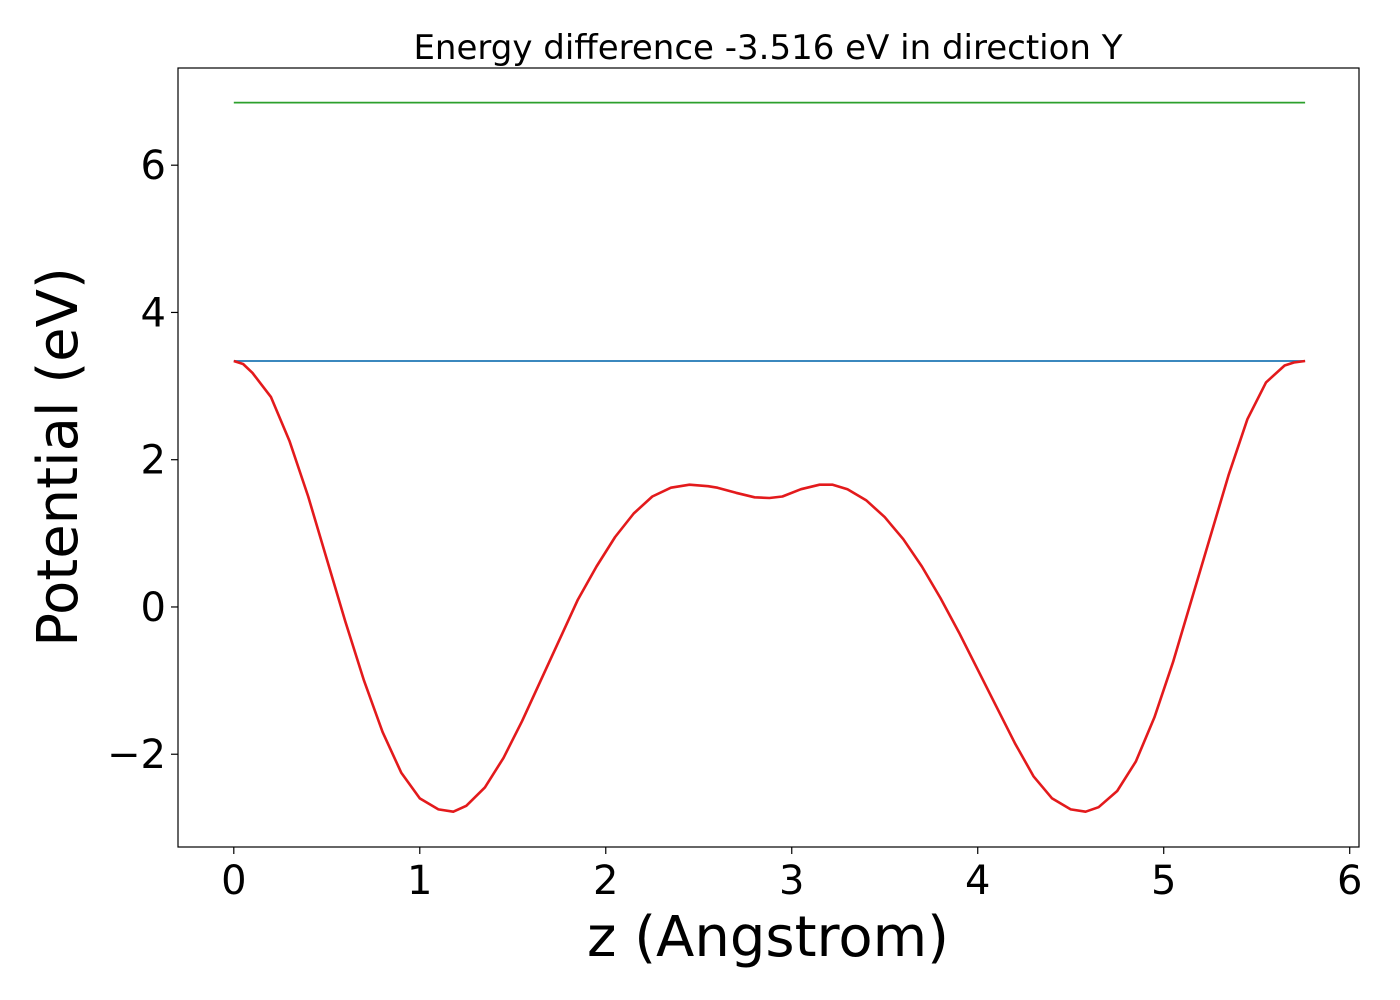 The width and height of the screenshot is (1400, 1000). I want to click on x-tick-label: 1, so click(419, 881).